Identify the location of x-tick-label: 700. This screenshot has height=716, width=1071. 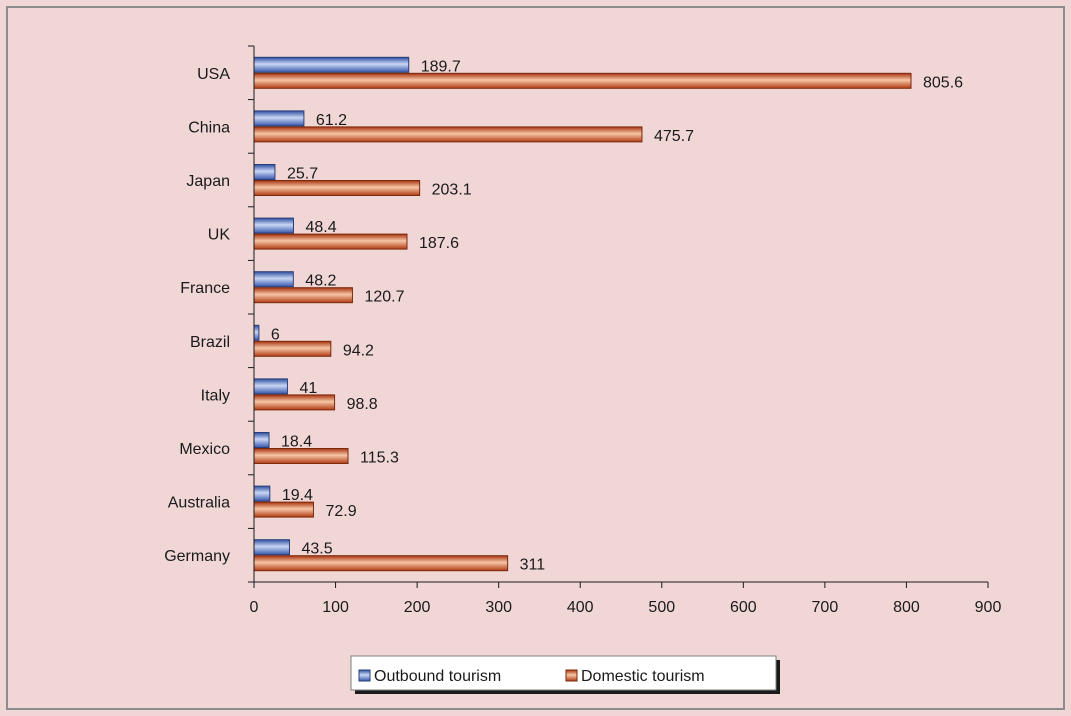
(825, 607).